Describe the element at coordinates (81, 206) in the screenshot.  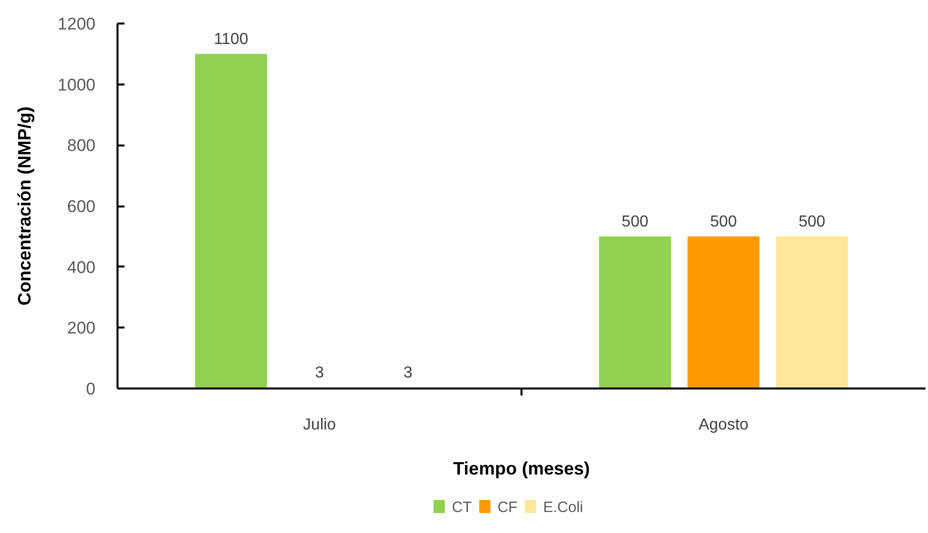
I see `y-tick-label: 600` at that location.